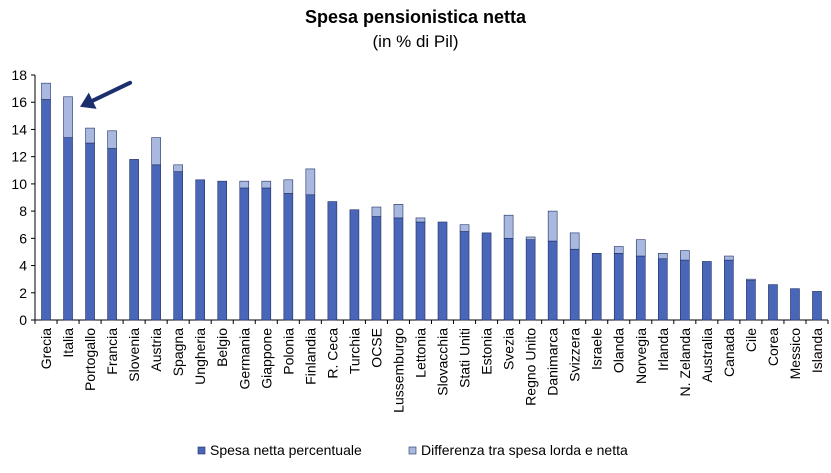 This screenshot has height=473, width=831. I want to click on x-tick-label: Corea, so click(773, 347).